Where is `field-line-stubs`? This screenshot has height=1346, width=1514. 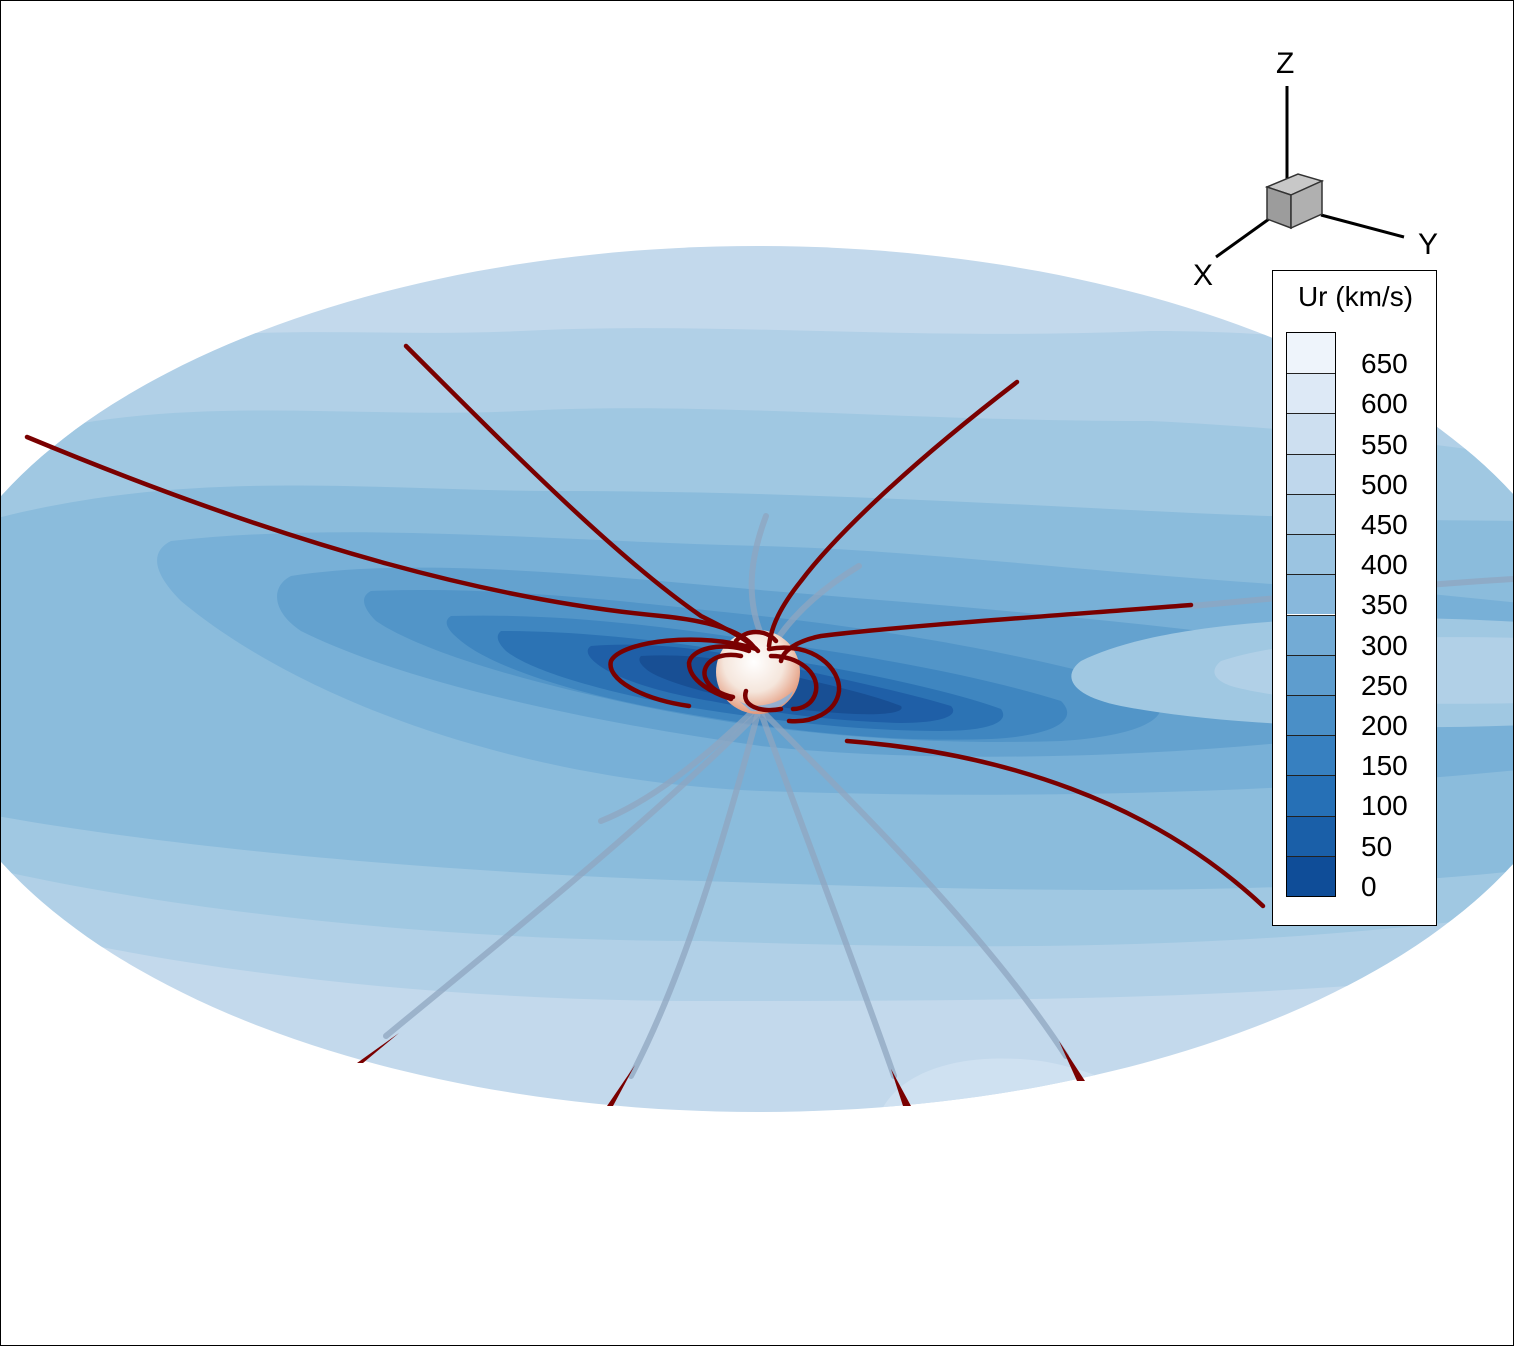
field-line-stubs is located at coordinates (721, 1069).